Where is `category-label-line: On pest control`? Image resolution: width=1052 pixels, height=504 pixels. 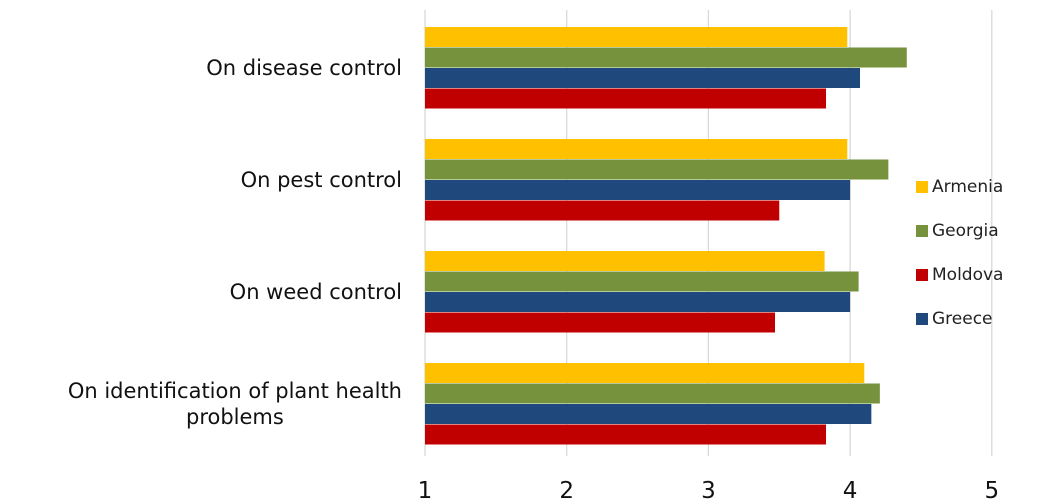 category-label-line: On pest control is located at coordinates (321, 180).